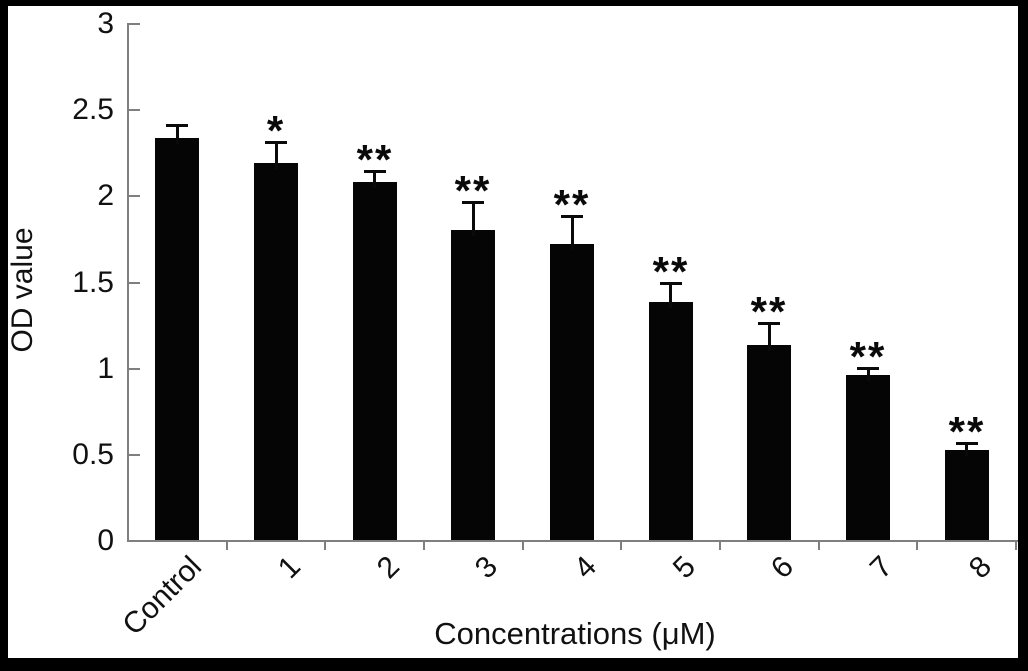  I want to click on x-axis-line, so click(572, 541).